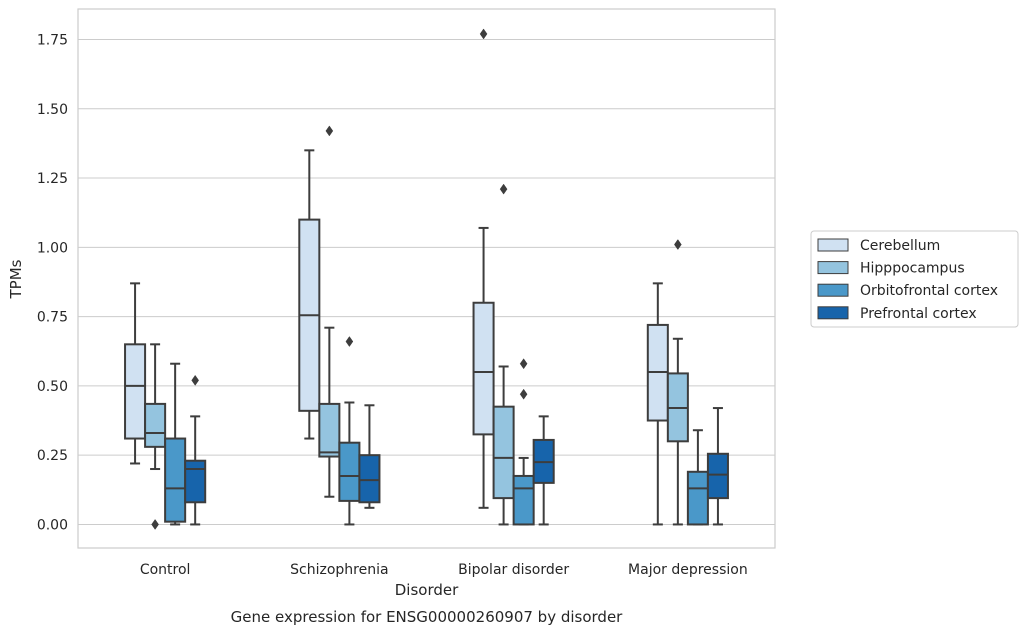 The width and height of the screenshot is (1028, 634). What do you see at coordinates (513, 570) in the screenshot?
I see `x-tick-label: Bipolar disorder` at bounding box center [513, 570].